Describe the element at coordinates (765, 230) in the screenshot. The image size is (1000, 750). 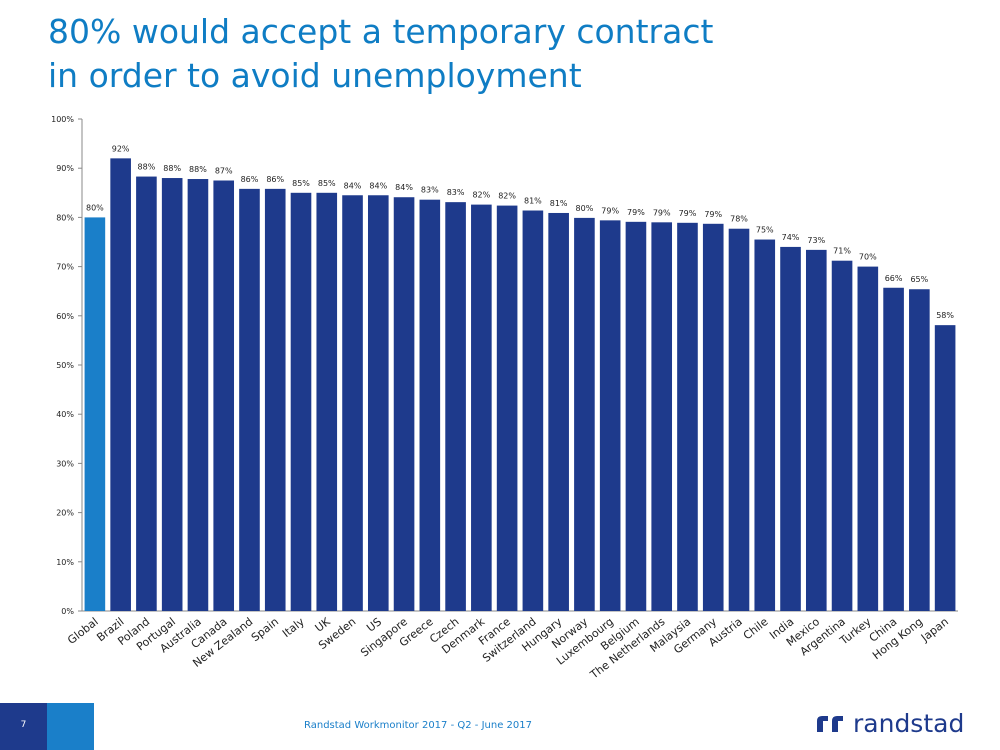
I see `data-label: 75%` at that location.